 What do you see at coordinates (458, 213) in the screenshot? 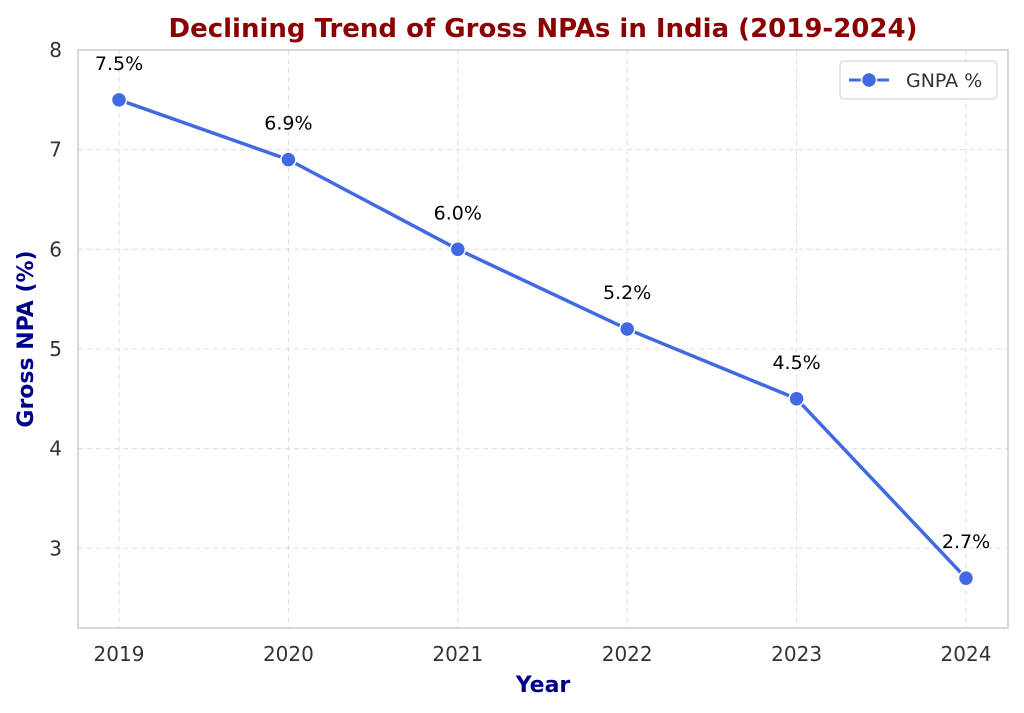
I see `data-label: 6.0%` at bounding box center [458, 213].